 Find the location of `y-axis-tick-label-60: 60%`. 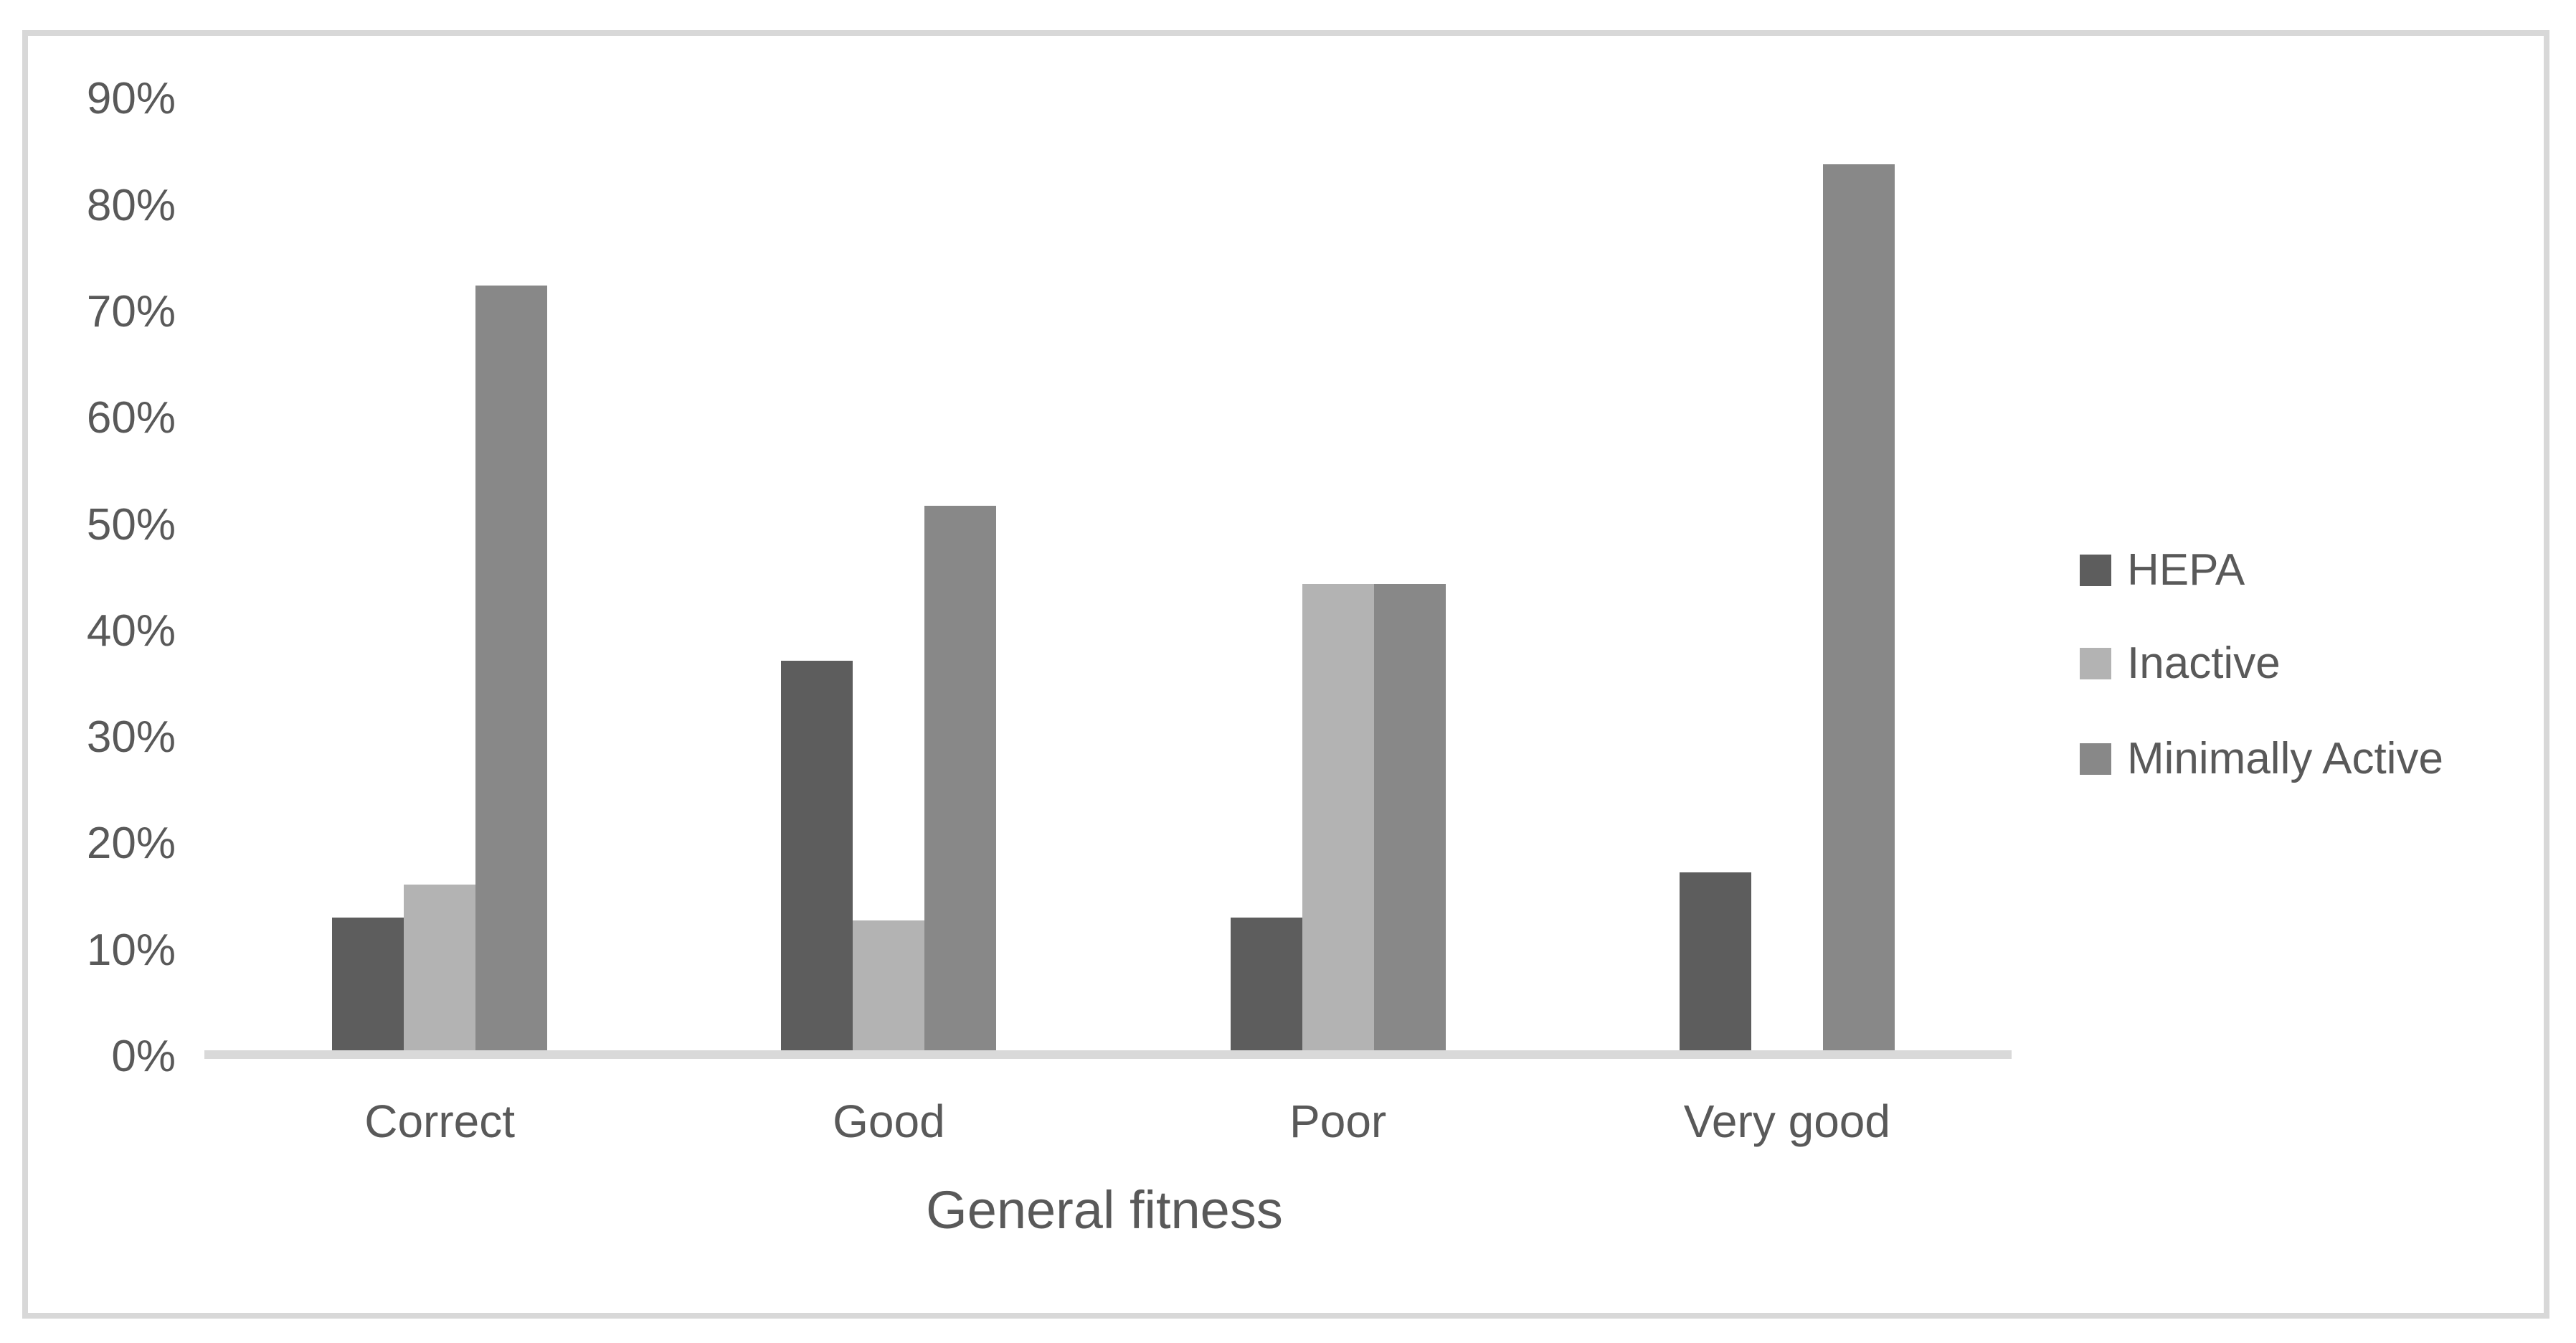

y-axis-tick-label-60: 60% is located at coordinates (131, 418).